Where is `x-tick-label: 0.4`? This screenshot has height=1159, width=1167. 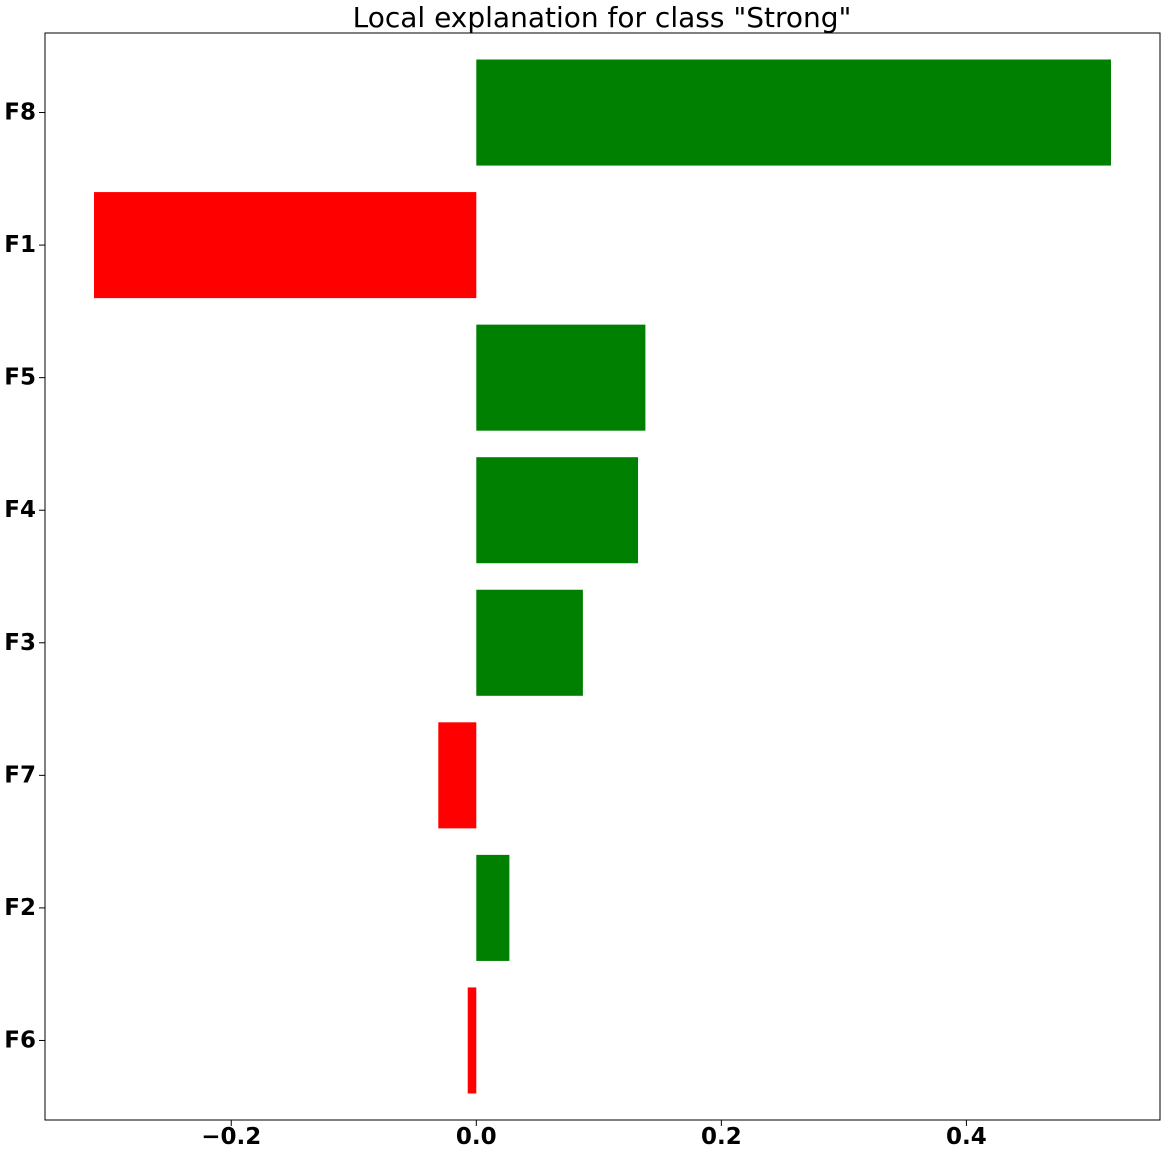
x-tick-label: 0.4 is located at coordinates (966, 1137).